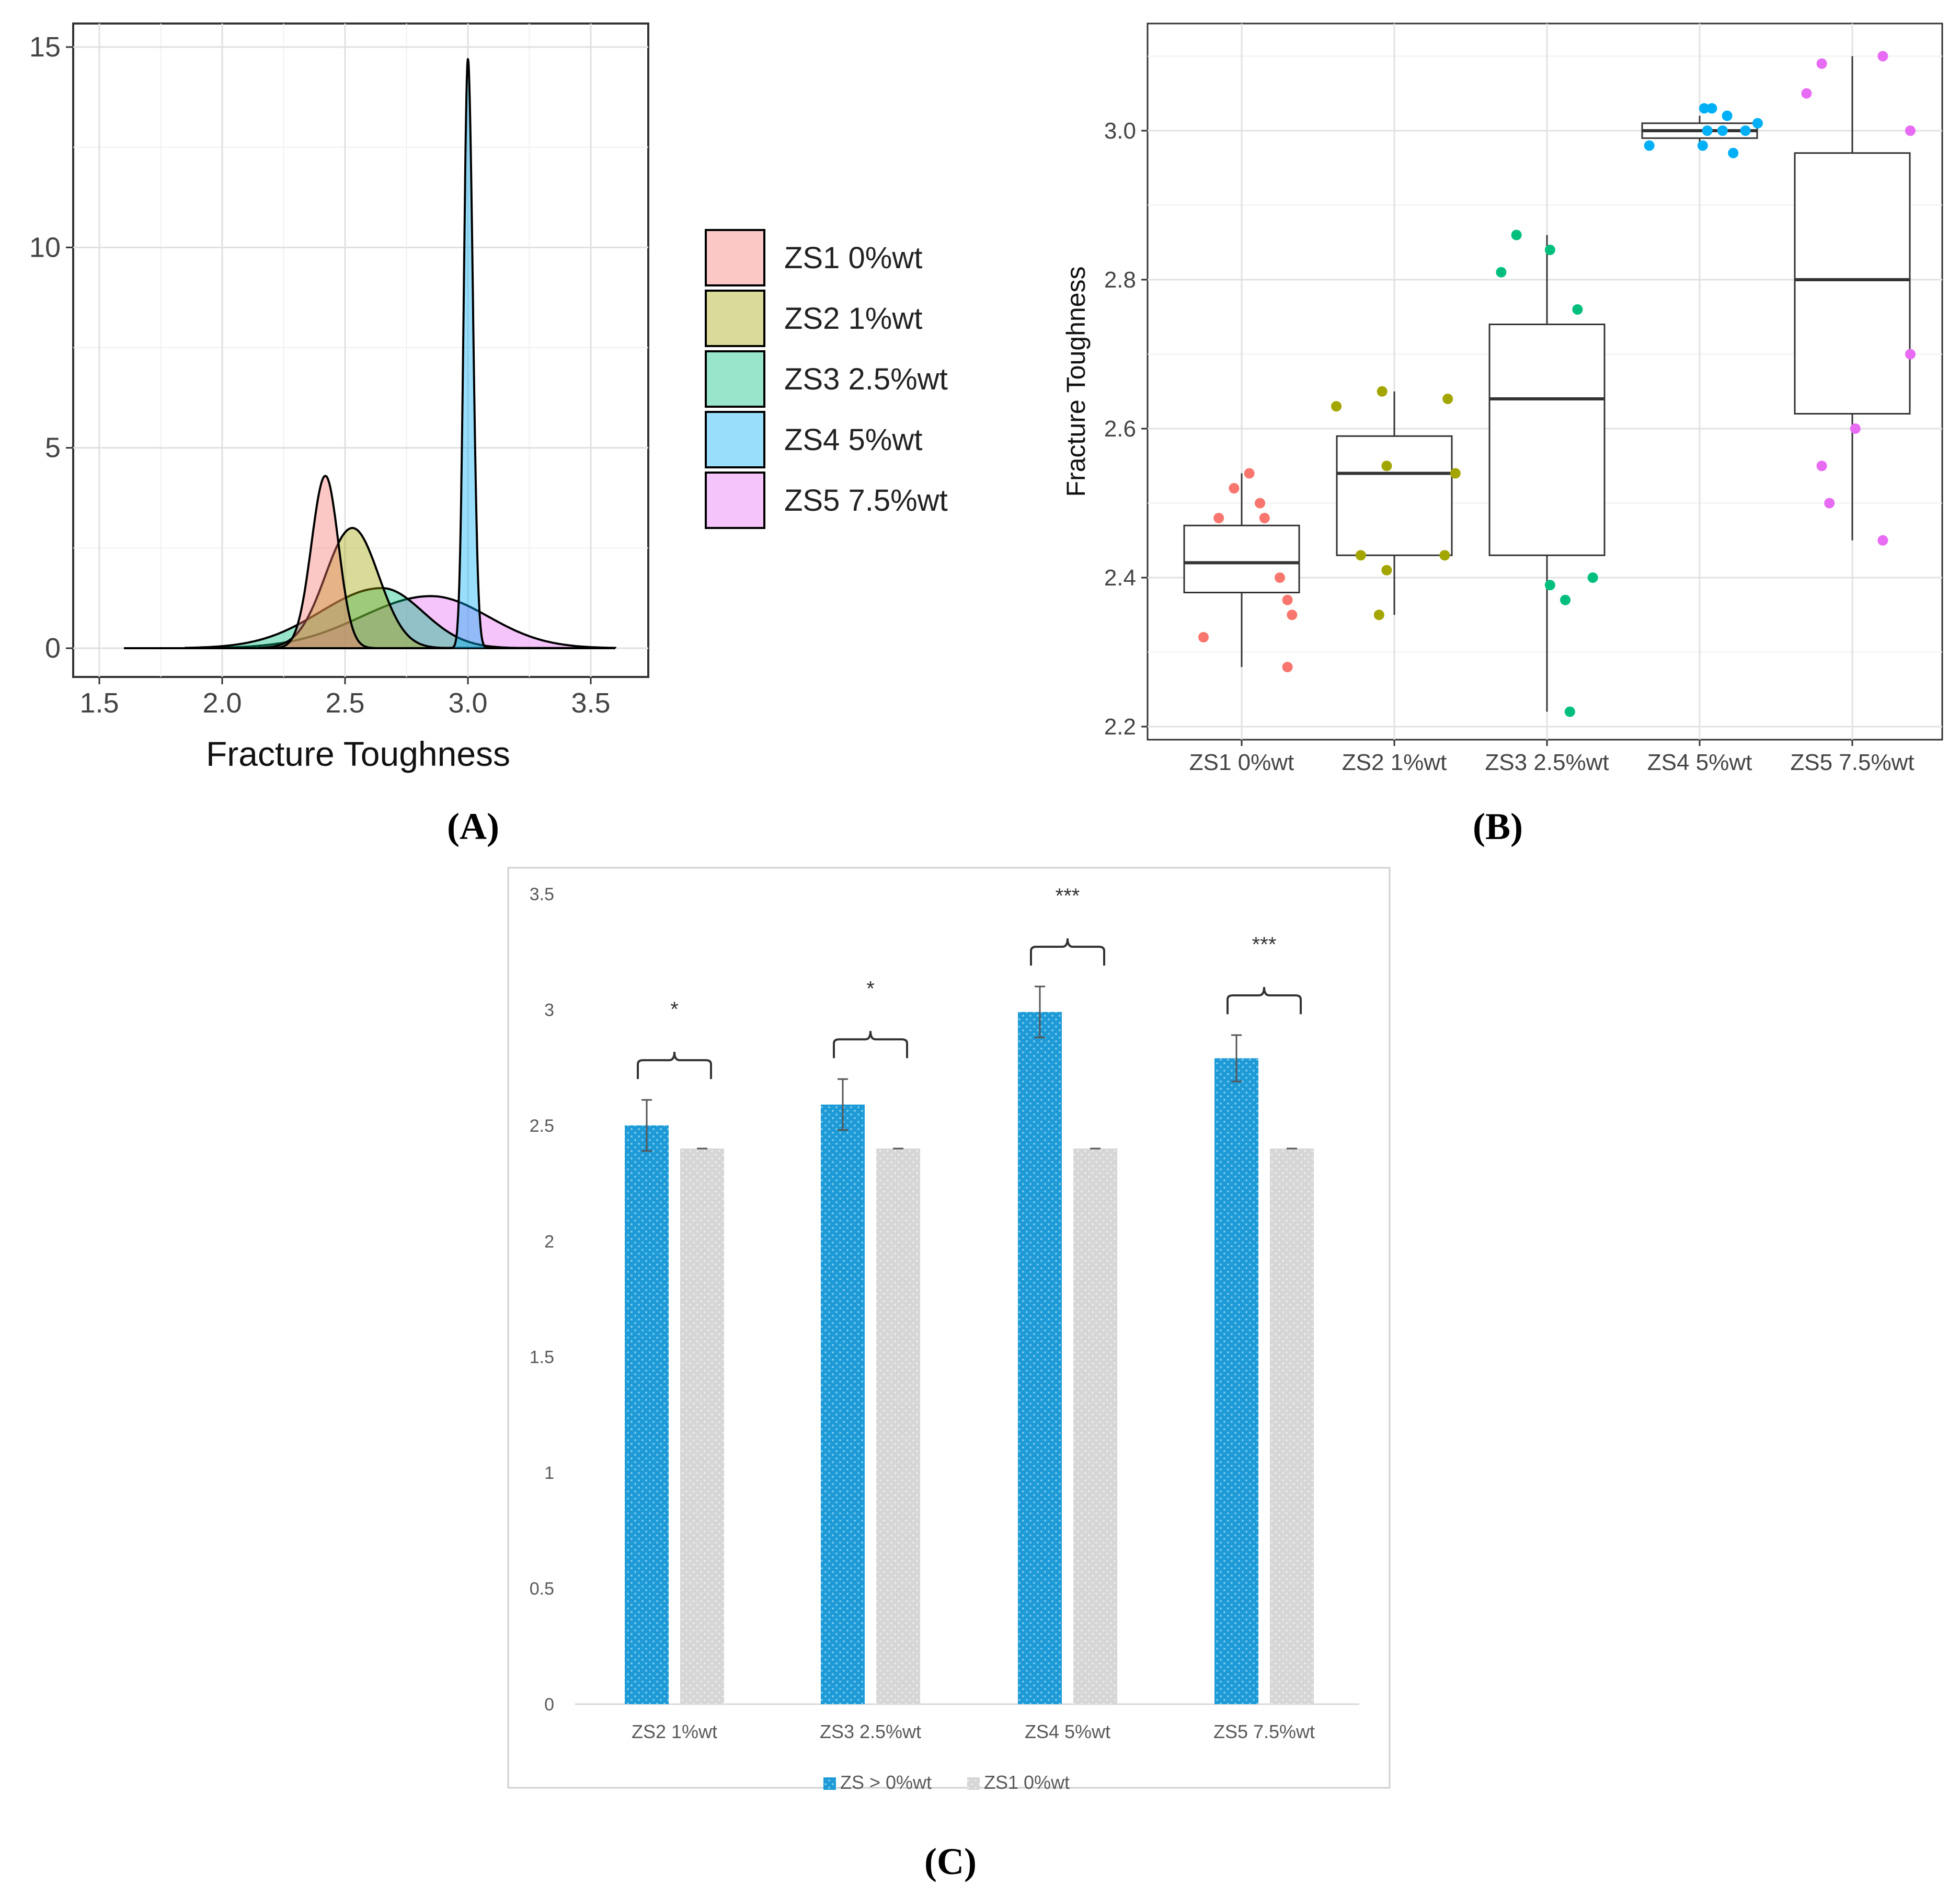 This screenshot has width=1960, height=1896. What do you see at coordinates (53, 448) in the screenshot?
I see `y-tick-label: 5` at bounding box center [53, 448].